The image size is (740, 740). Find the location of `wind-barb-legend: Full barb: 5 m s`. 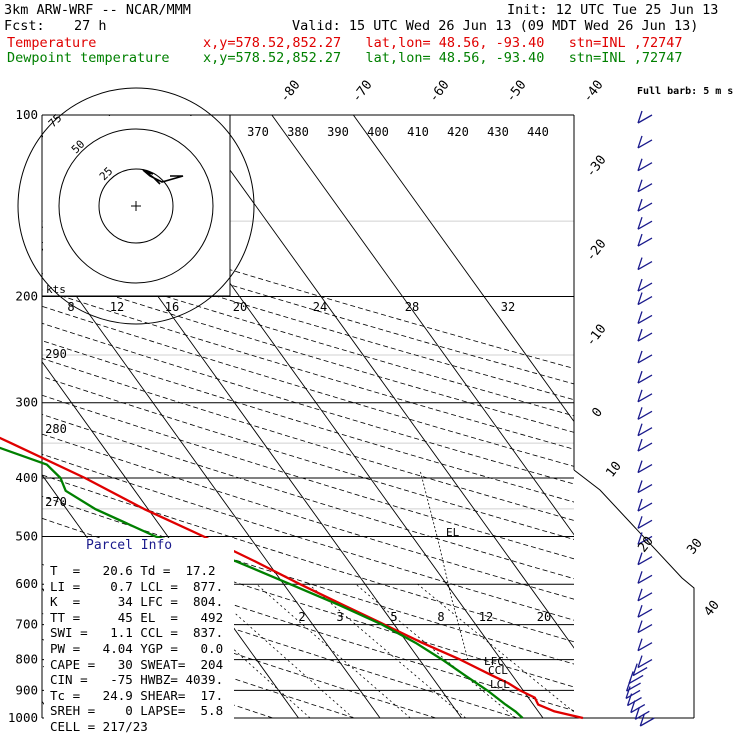

wind-barb-legend: Full barb: 5 m s is located at coordinates (685, 91).